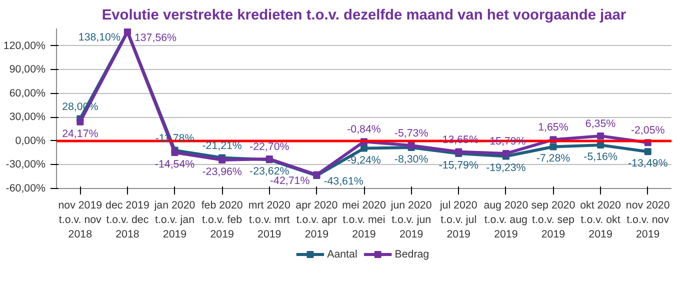  I want to click on data-label: 1,65%, so click(553, 128).